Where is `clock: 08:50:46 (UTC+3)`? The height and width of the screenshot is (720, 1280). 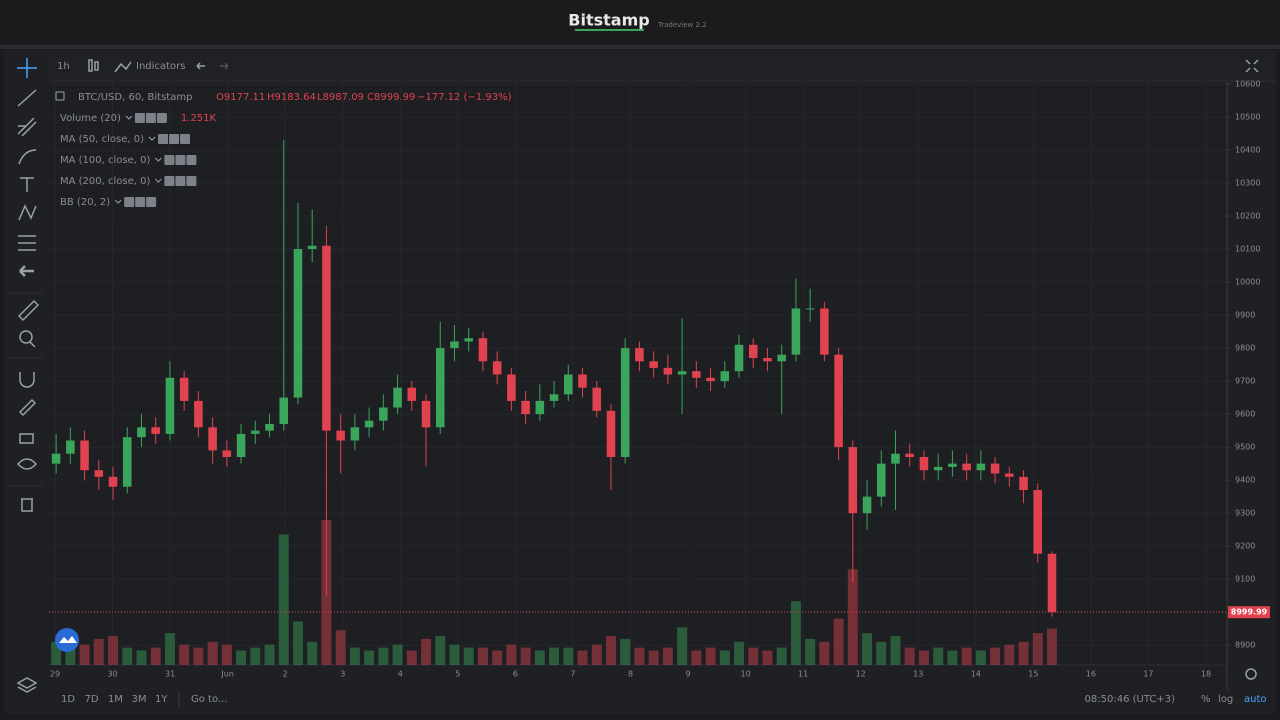 clock: 08:50:46 (UTC+3) is located at coordinates (1130, 699).